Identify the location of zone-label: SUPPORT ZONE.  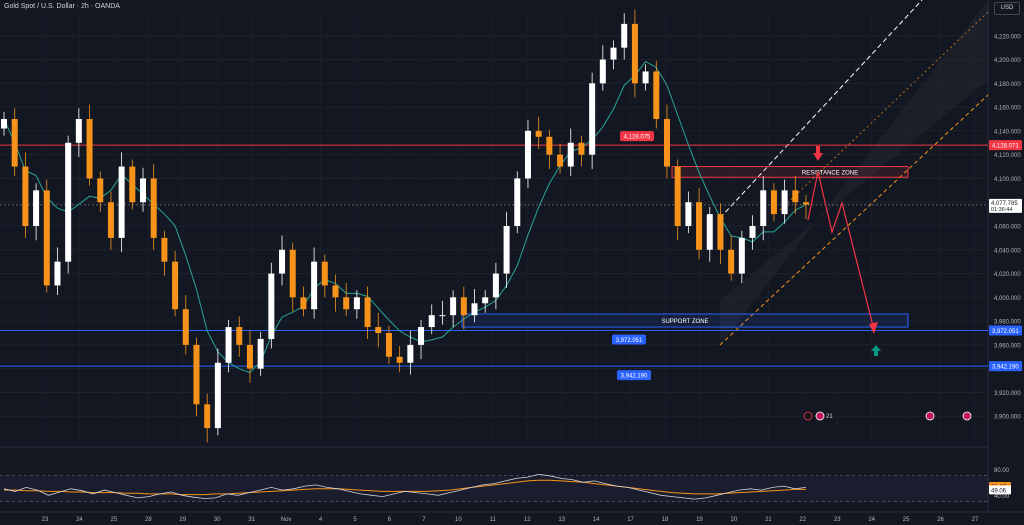
(684, 322).